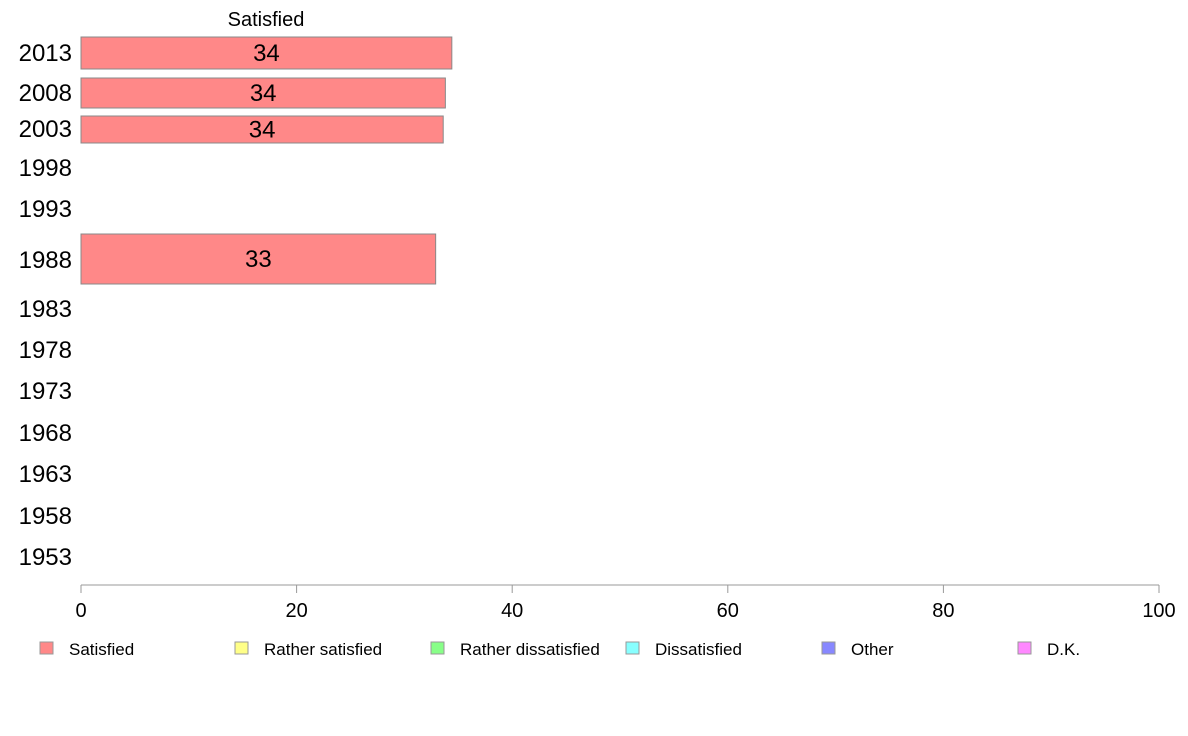 This screenshot has height=736, width=1188. Describe the element at coordinates (45, 557) in the screenshot. I see `y-tick-label: 1953` at that location.